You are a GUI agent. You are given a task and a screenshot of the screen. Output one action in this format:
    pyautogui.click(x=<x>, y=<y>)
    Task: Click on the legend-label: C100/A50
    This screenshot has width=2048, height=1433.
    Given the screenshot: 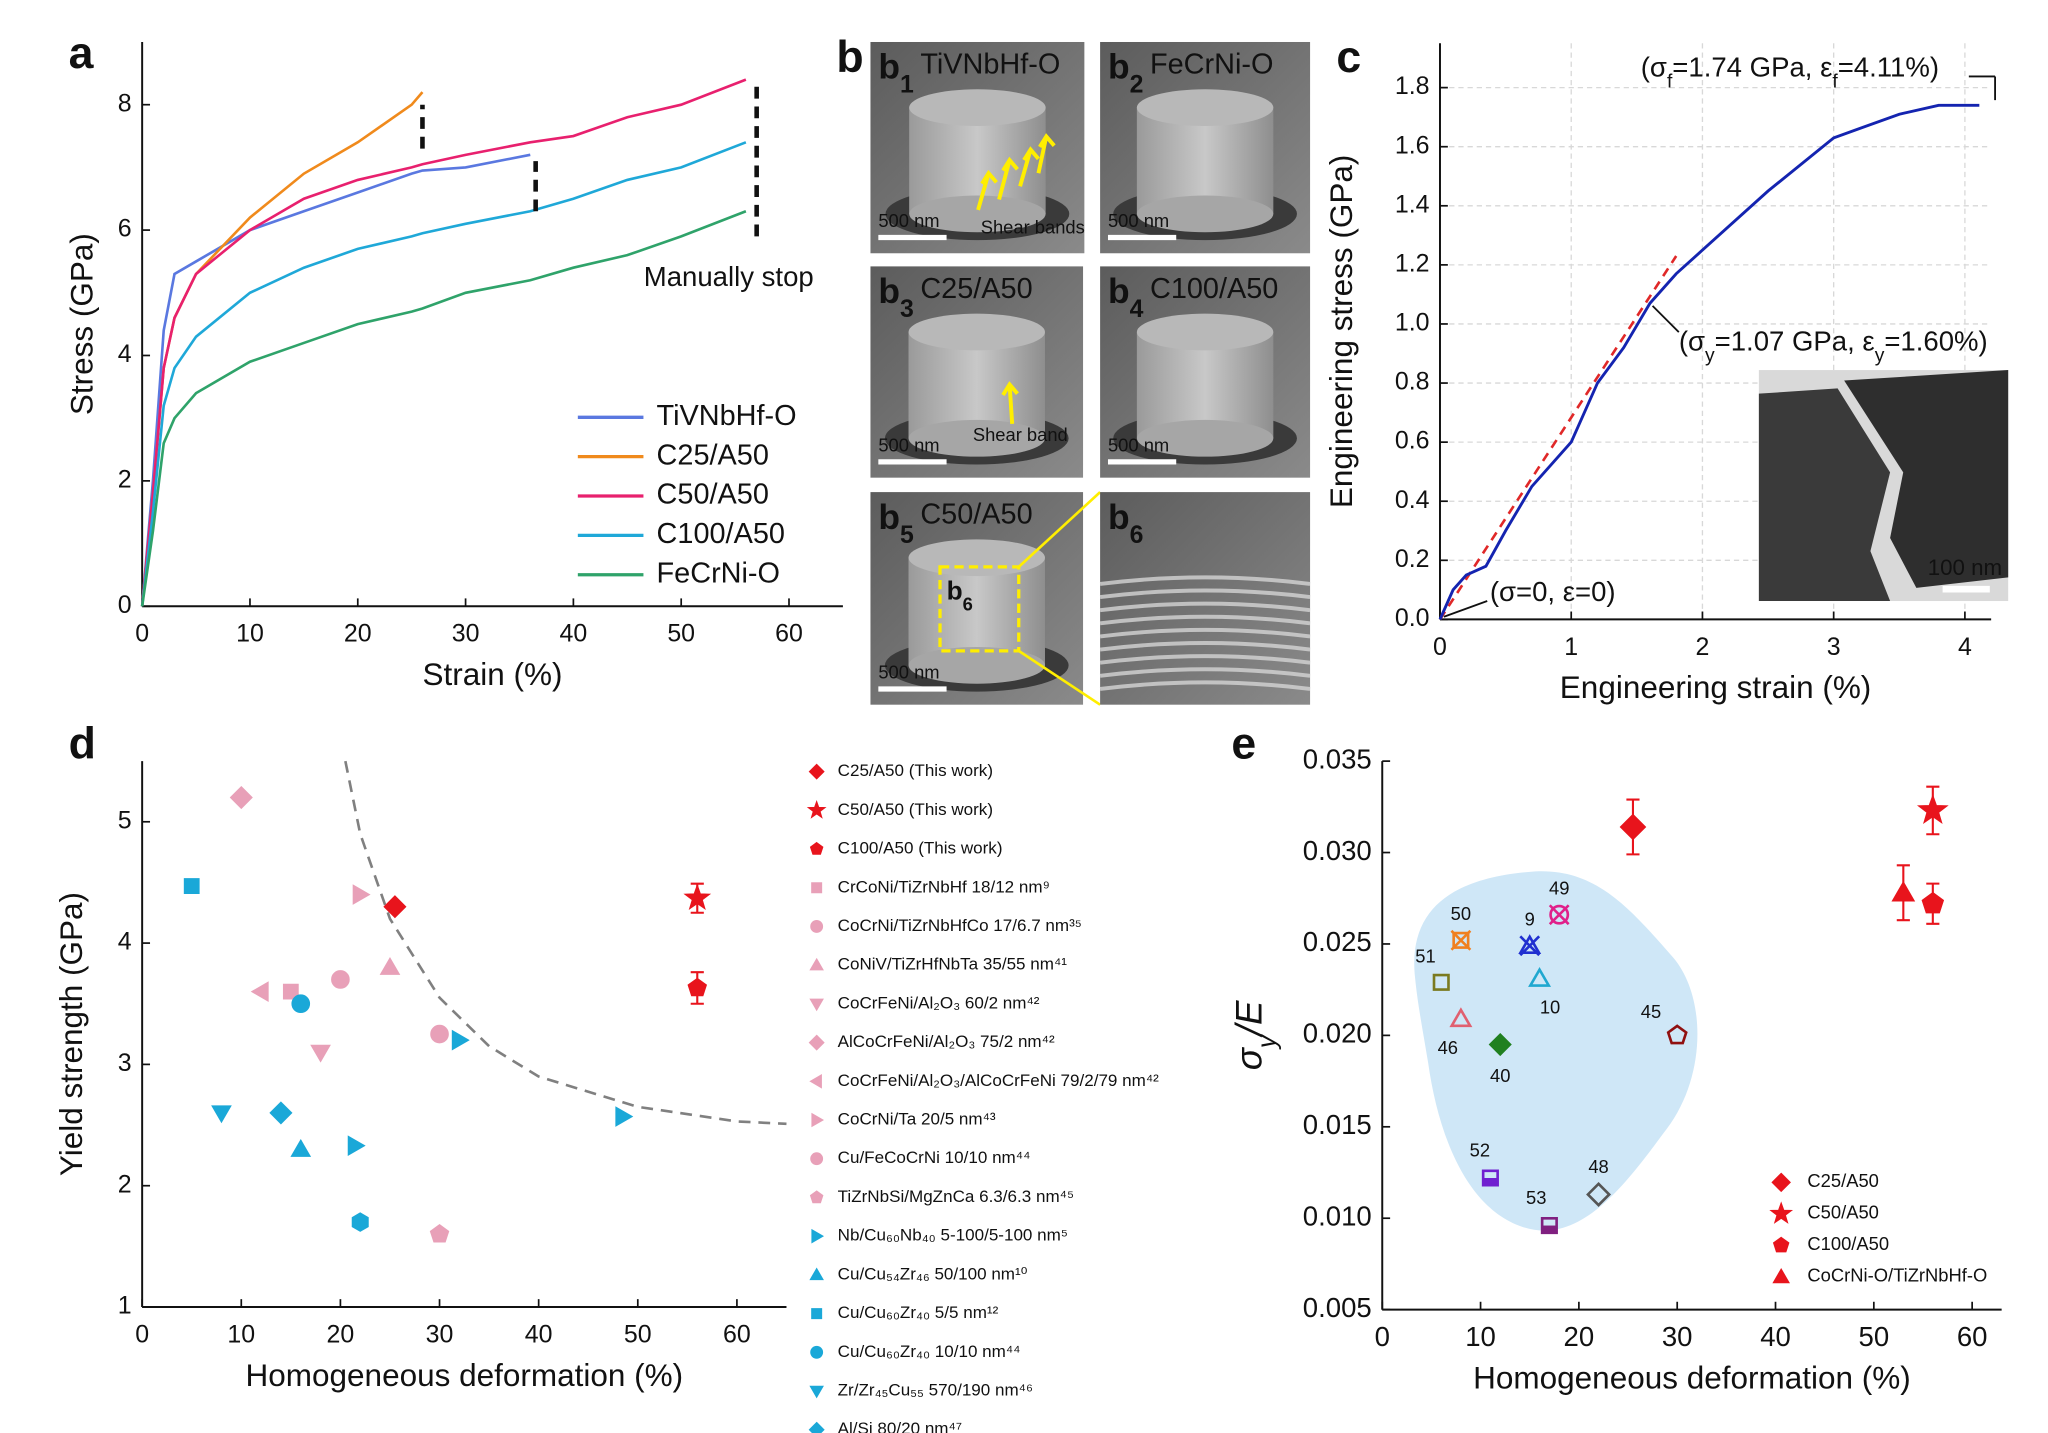 What is the action you would take?
    pyautogui.click(x=721, y=534)
    